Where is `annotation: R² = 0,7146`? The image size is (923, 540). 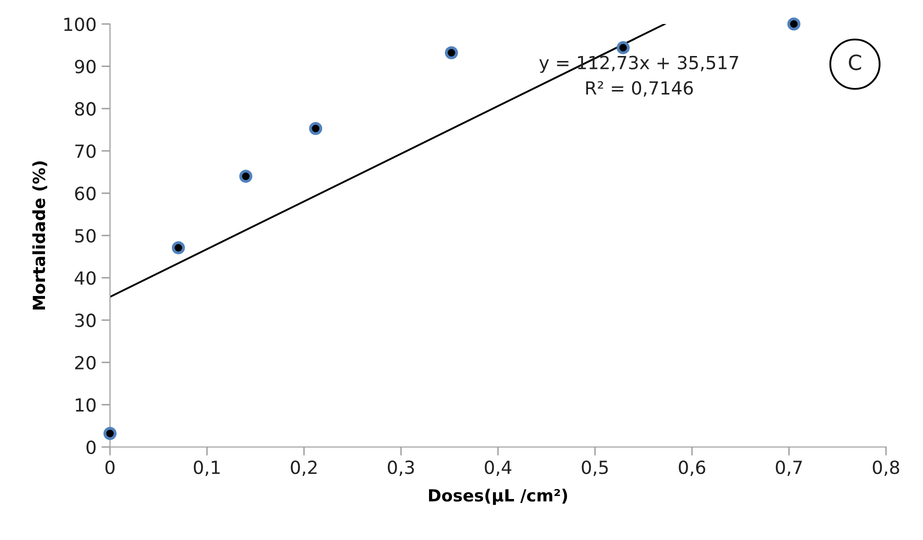 annotation: R² = 0,7146 is located at coordinates (639, 89).